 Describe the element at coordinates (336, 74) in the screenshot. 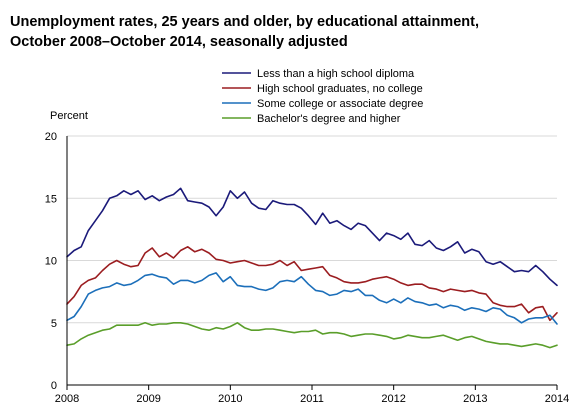

I see `legend-label: Less than a high school diploma` at that location.